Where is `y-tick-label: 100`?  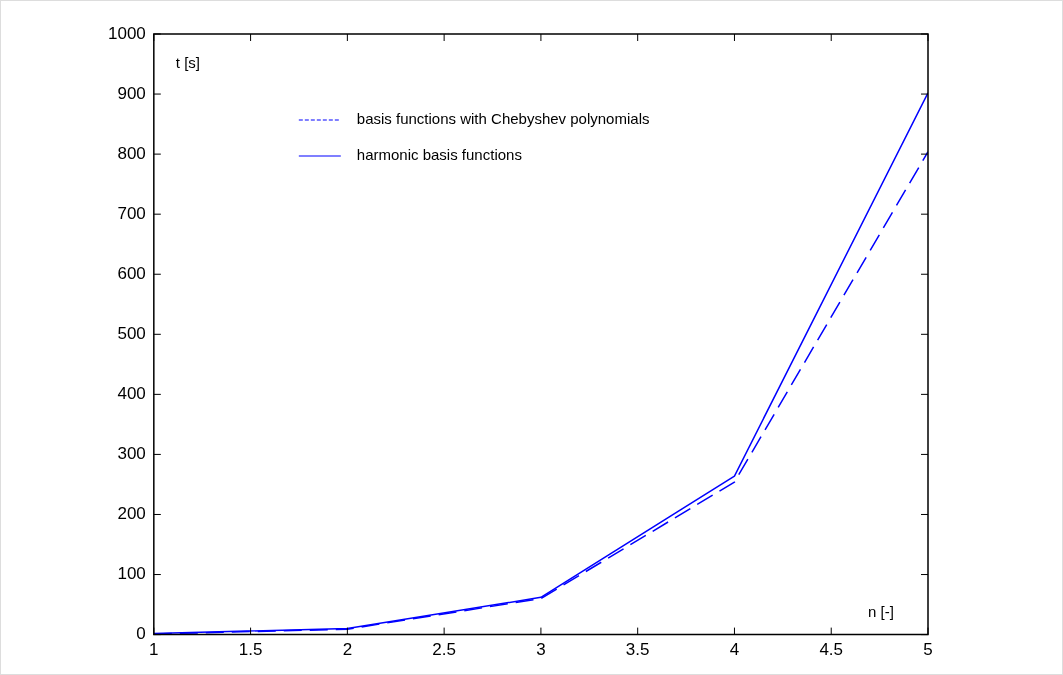 y-tick-label: 100 is located at coordinates (131, 574).